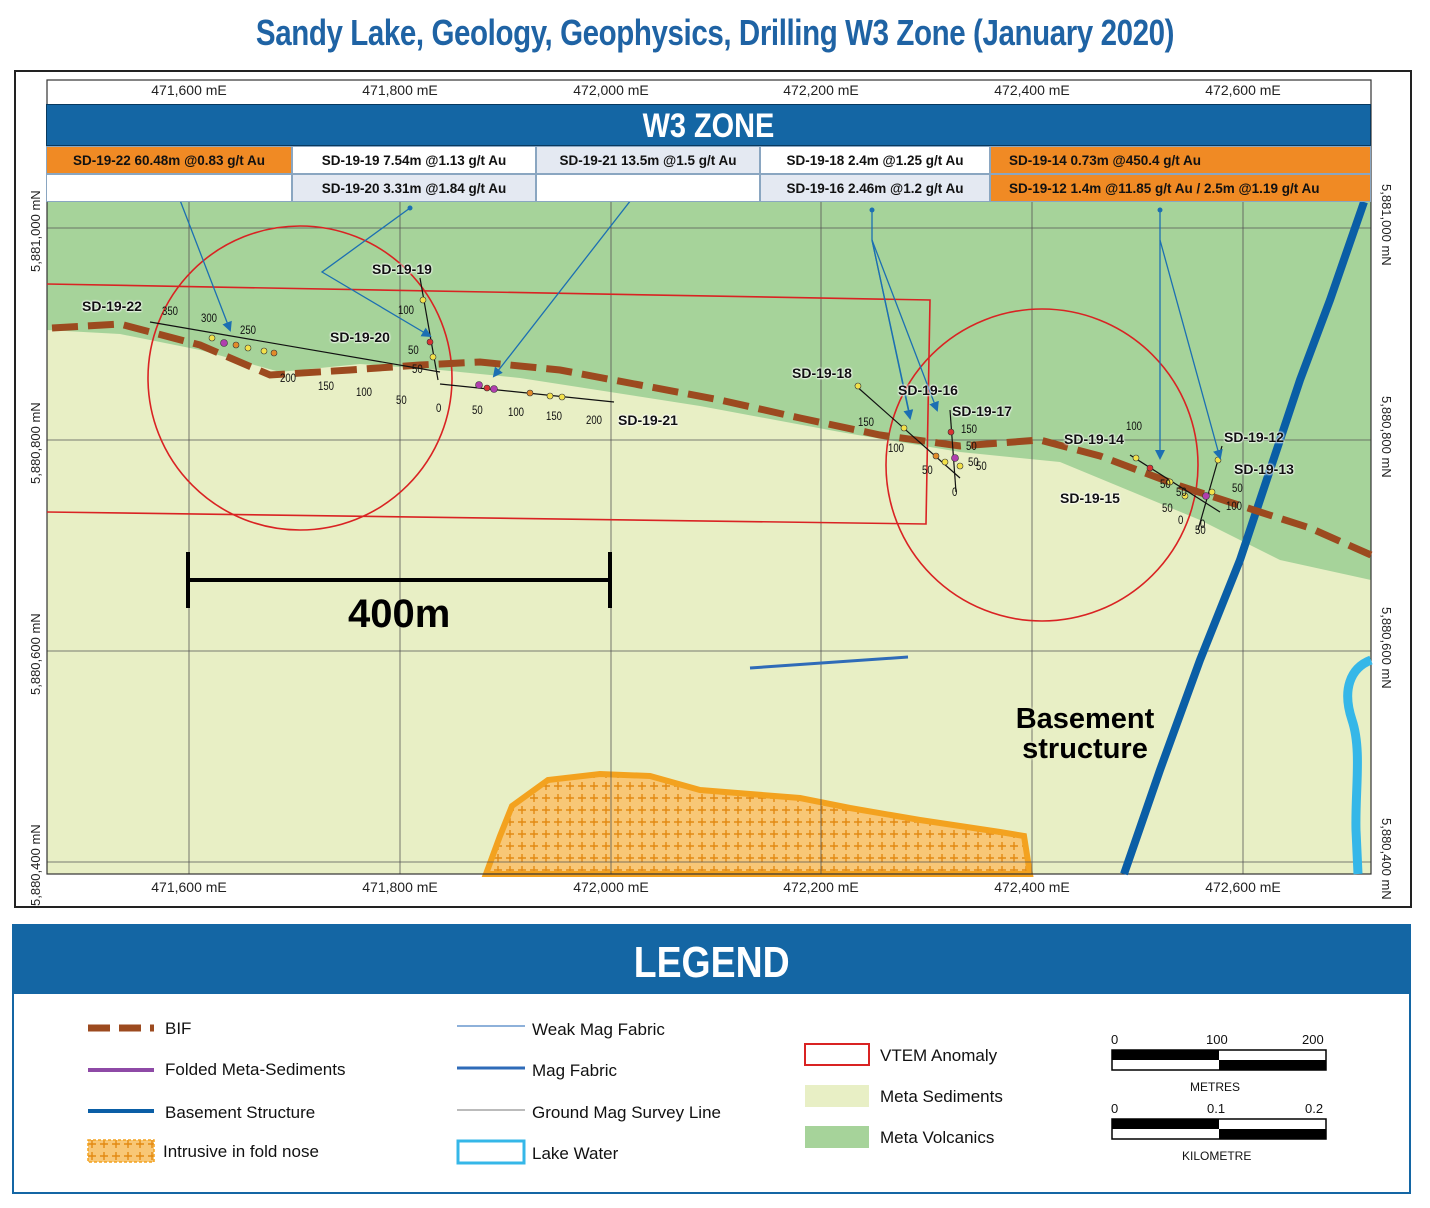 The width and height of the screenshot is (1430, 1208). Describe the element at coordinates (35, 654) in the screenshot. I see `northing-label-left: 5,880,600 mN` at that location.